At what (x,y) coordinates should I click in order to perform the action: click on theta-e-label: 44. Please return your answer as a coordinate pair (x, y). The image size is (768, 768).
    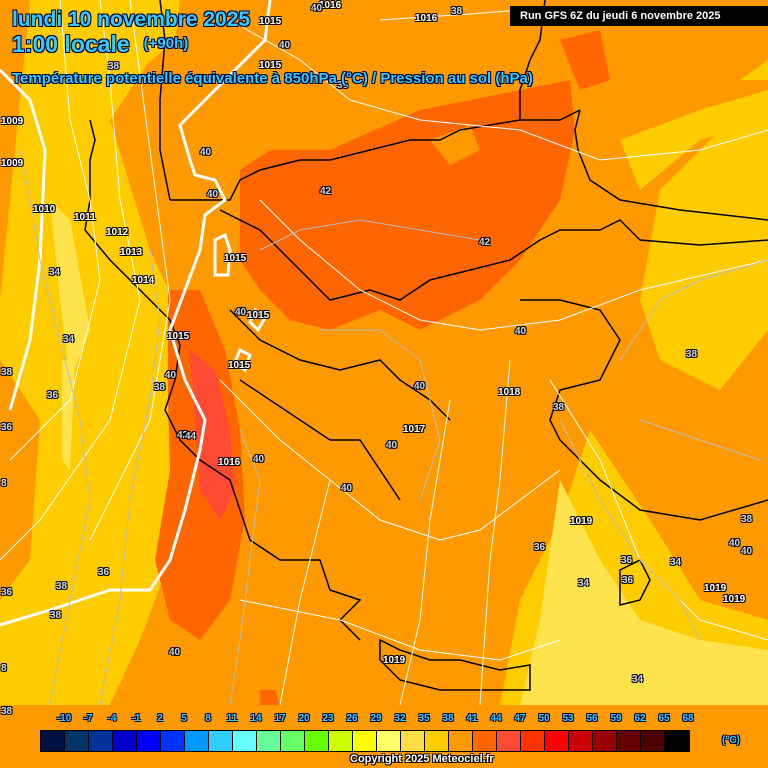
    Looking at the image, I should click on (191, 436).